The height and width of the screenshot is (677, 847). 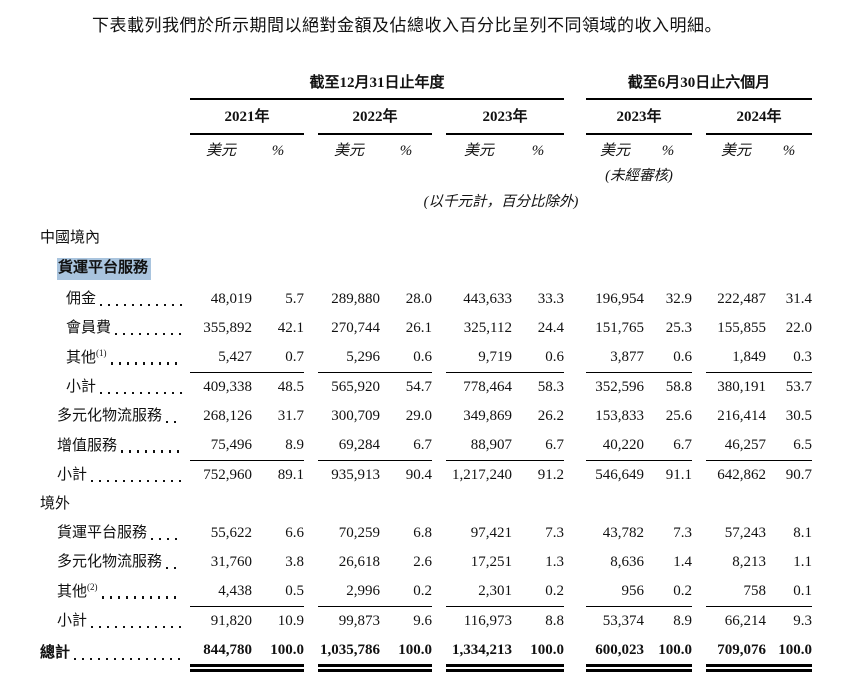 What do you see at coordinates (422, 621) in the screenshot?
I see `percent-value: 9.6` at bounding box center [422, 621].